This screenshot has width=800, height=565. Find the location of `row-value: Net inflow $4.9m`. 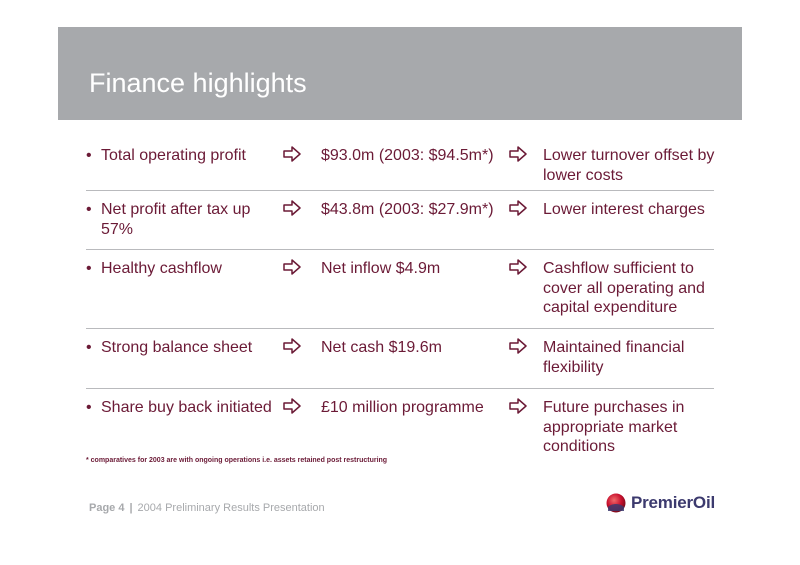

row-value: Net inflow $4.9m is located at coordinates (381, 268).